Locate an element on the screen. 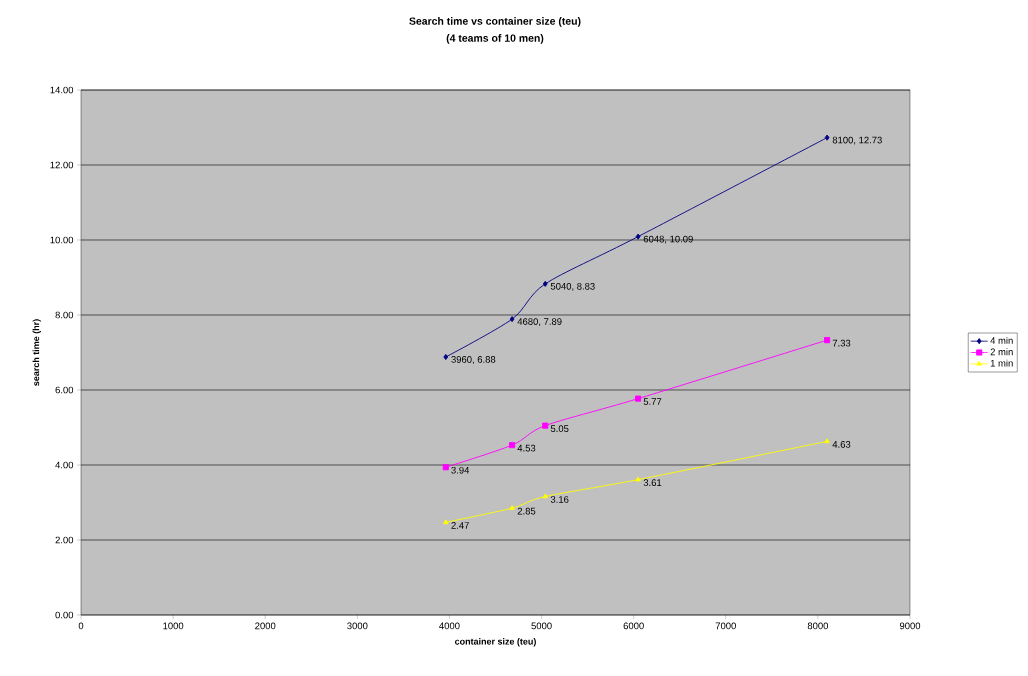  data-label: 3960, 6.88 is located at coordinates (473, 360).